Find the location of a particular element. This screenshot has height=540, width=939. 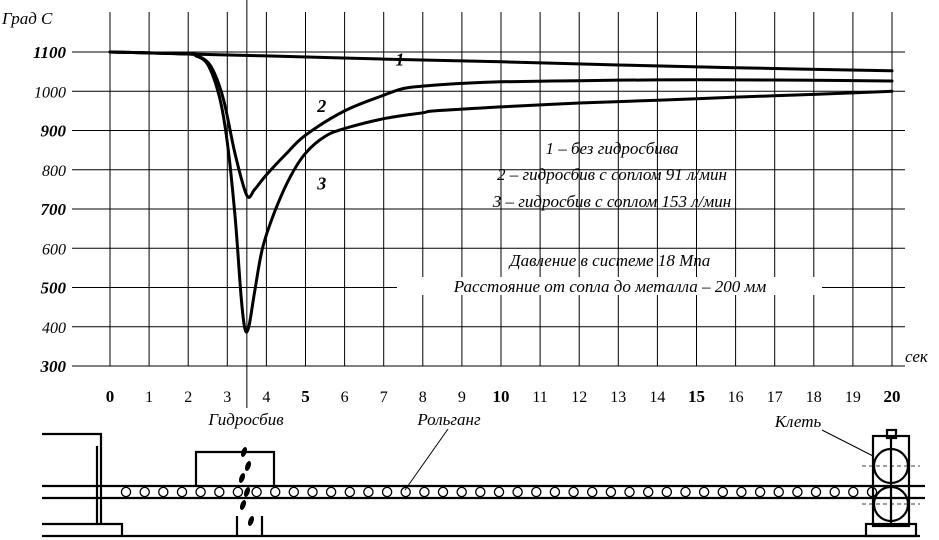

annotation-backdrop is located at coordinates (609, 286).